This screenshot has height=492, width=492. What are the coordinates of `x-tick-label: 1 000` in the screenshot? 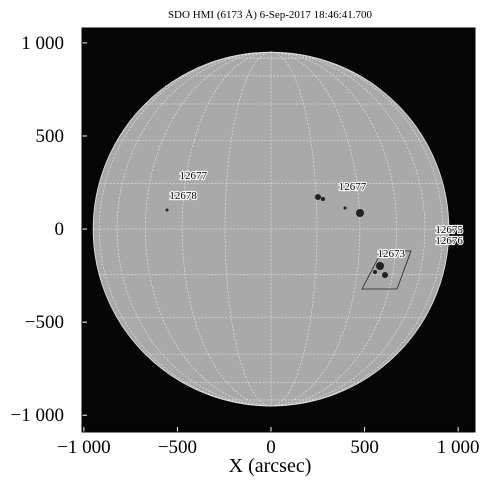 It's located at (458, 447).